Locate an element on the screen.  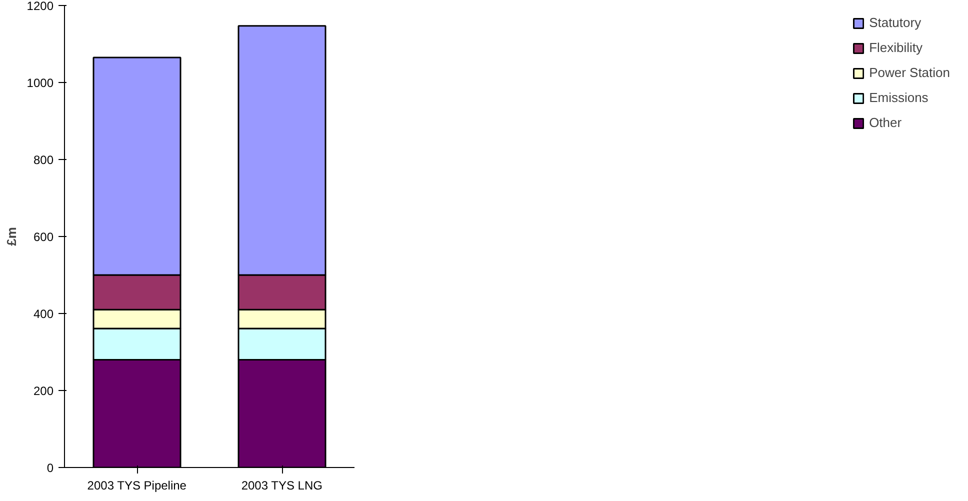
y-tick-label: 400 is located at coordinates (43, 314).